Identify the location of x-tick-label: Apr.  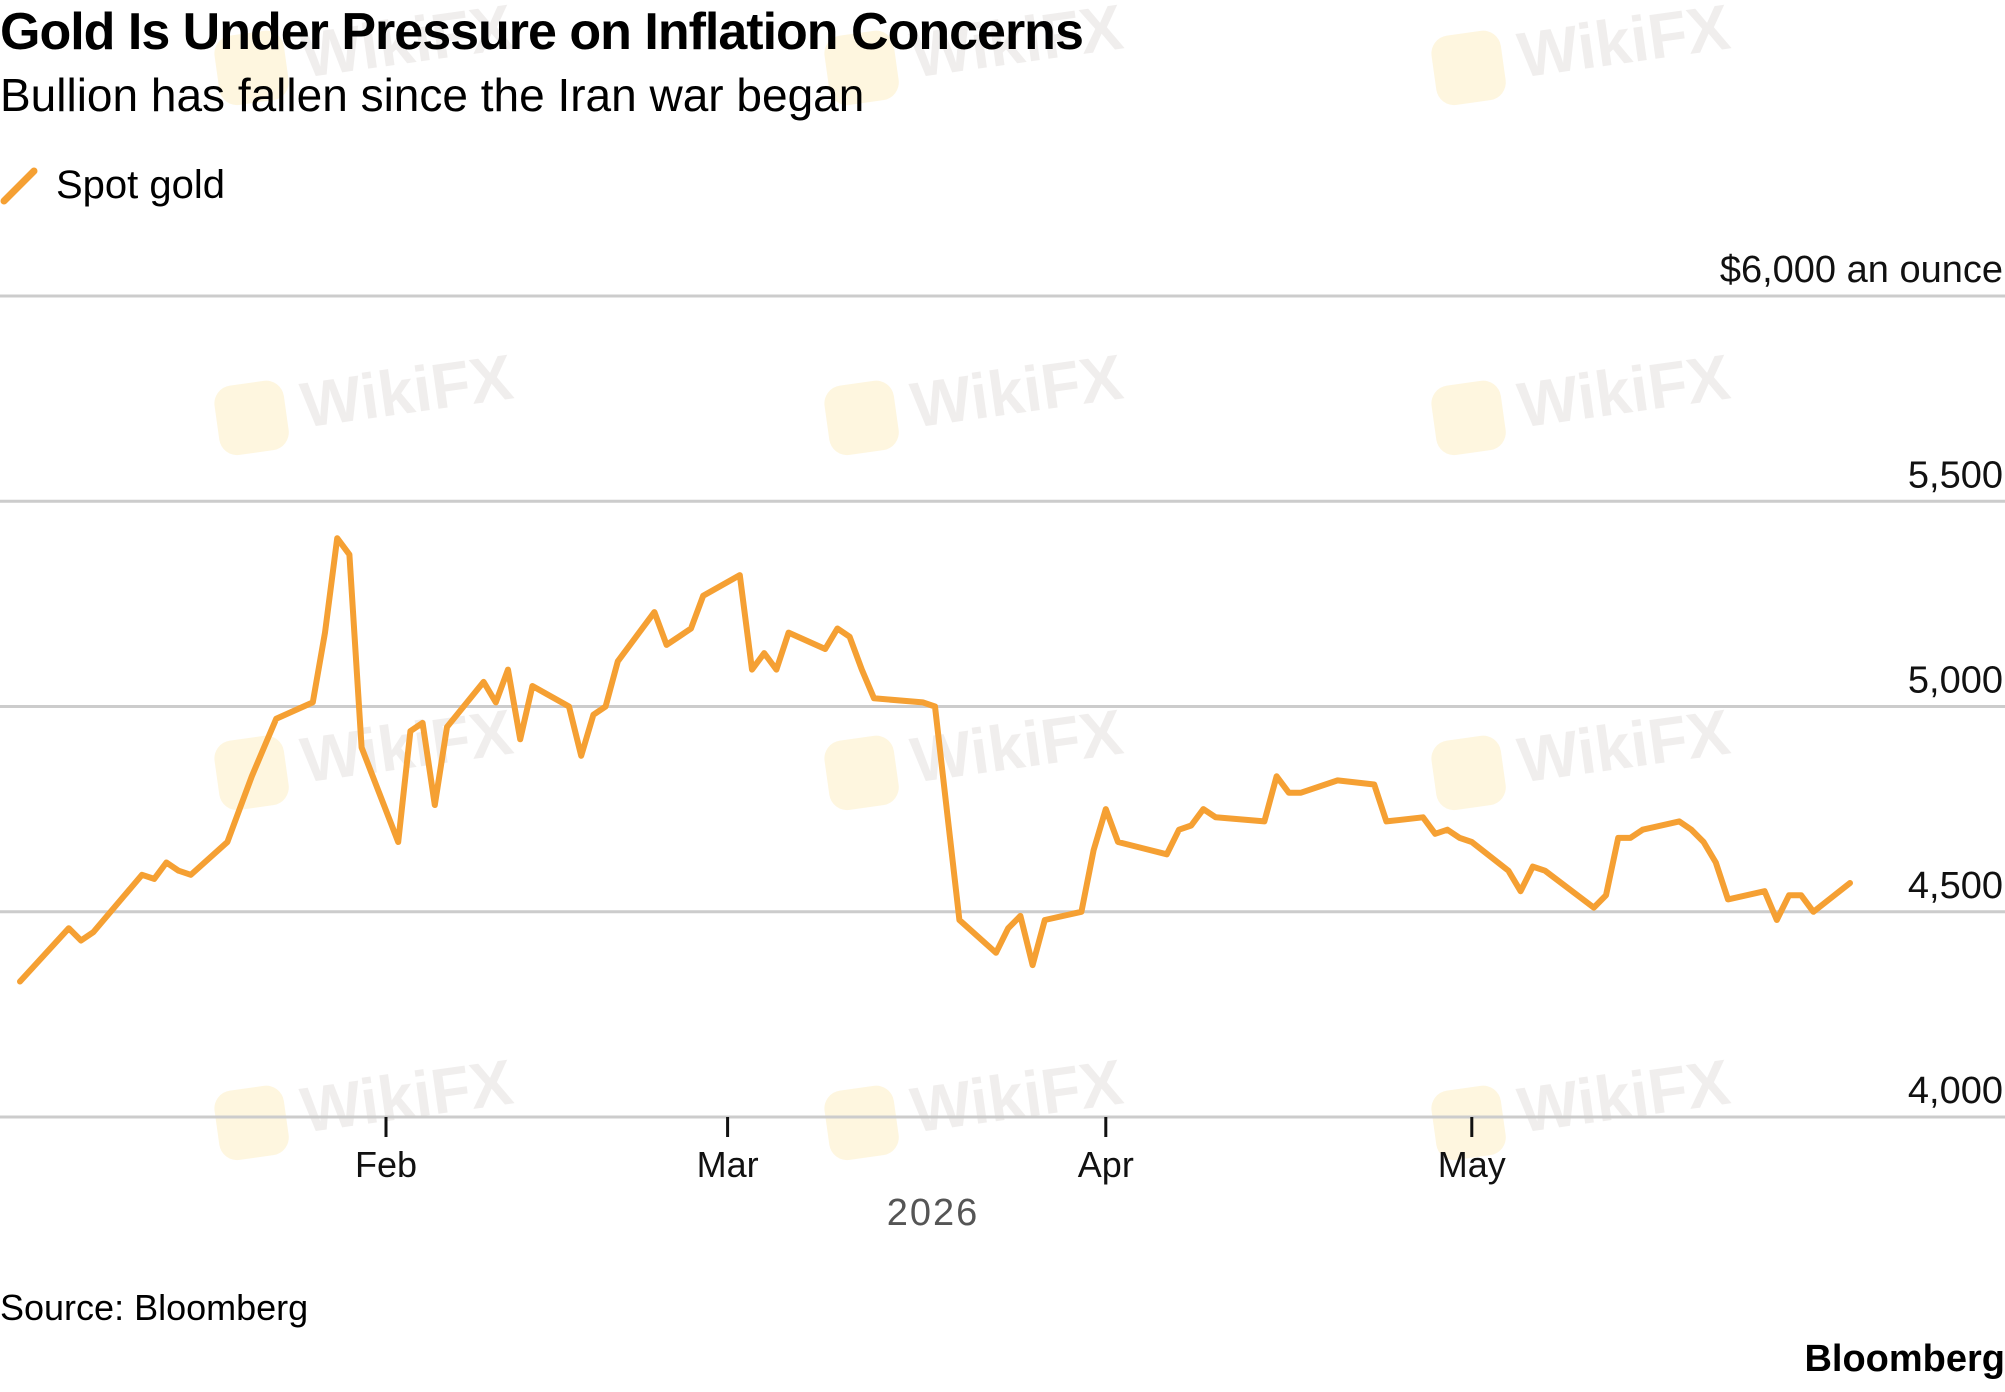
(1106, 1164).